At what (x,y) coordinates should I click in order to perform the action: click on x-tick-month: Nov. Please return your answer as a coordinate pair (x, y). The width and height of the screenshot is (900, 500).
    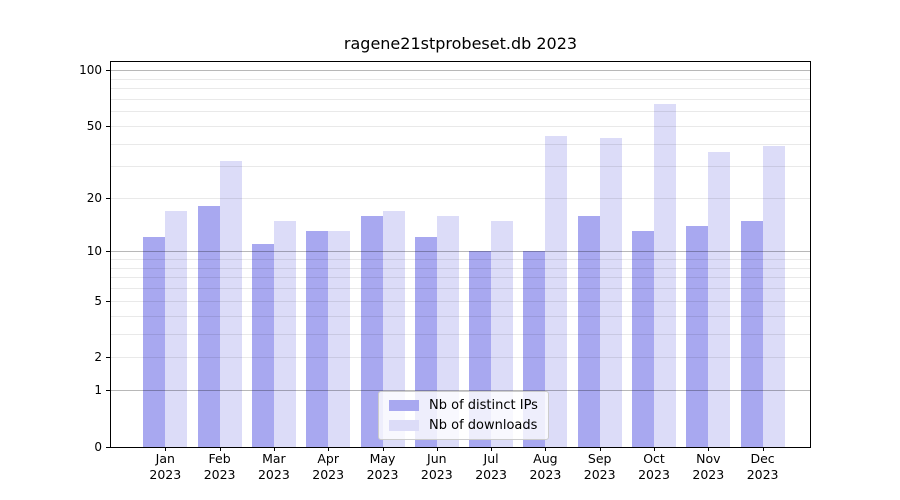
    Looking at the image, I should click on (708, 458).